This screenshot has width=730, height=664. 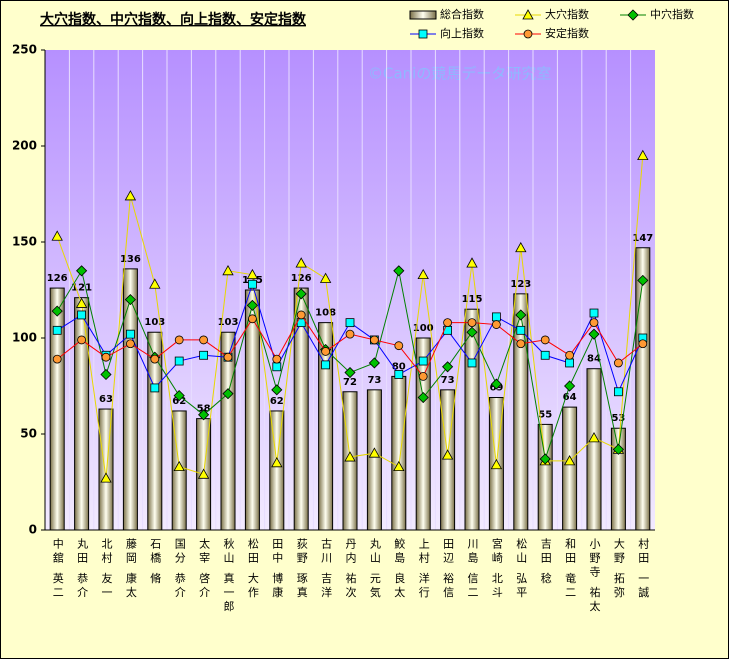 What do you see at coordinates (618, 569) in the screenshot?
I see `x-tick-label: 大野 拓弥` at bounding box center [618, 569].